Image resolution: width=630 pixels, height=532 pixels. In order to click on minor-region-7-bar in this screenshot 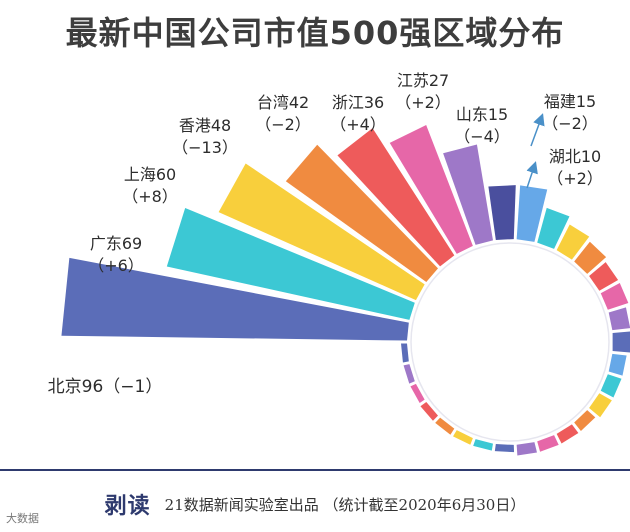, I will do `click(617, 364)`.